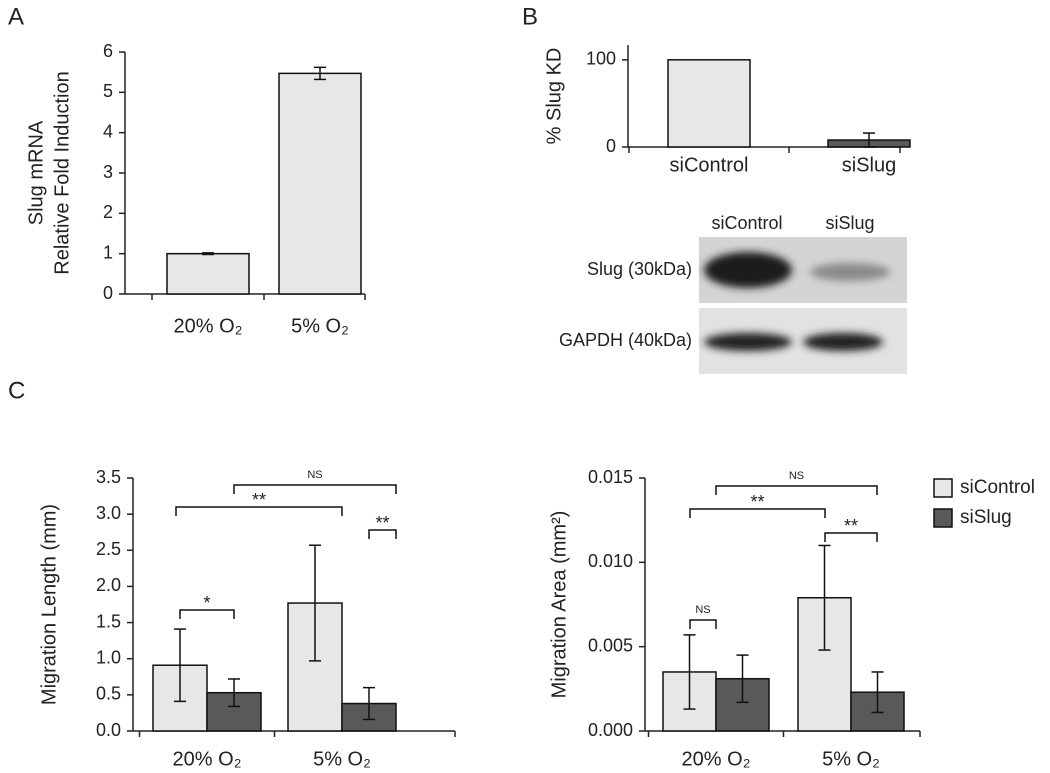 The height and width of the screenshot is (773, 1050). What do you see at coordinates (601, 59) in the screenshot?
I see `y-tick-label: 100` at bounding box center [601, 59].